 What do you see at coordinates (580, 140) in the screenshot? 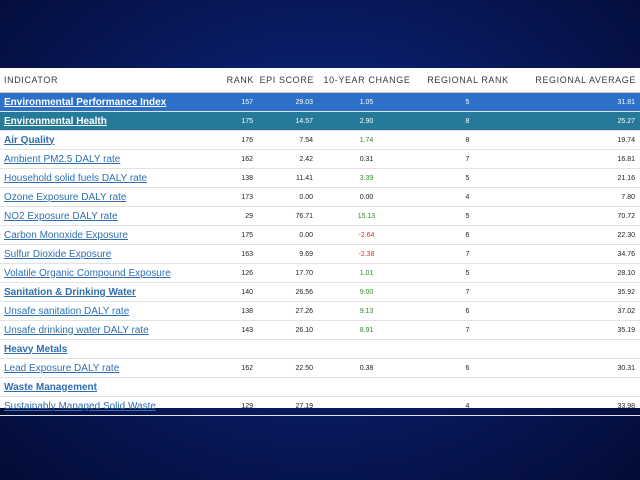
I see `regional-average-cell: 19.74` at bounding box center [580, 140].